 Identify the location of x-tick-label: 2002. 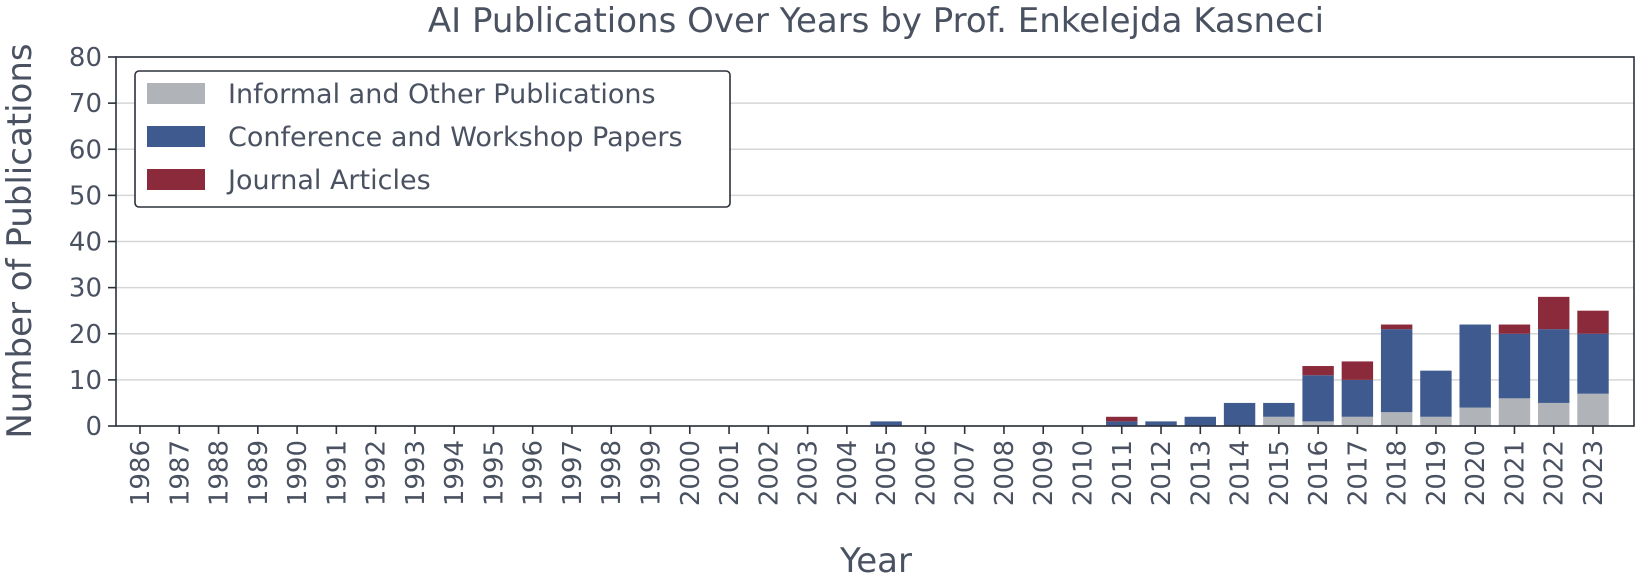
(769, 473).